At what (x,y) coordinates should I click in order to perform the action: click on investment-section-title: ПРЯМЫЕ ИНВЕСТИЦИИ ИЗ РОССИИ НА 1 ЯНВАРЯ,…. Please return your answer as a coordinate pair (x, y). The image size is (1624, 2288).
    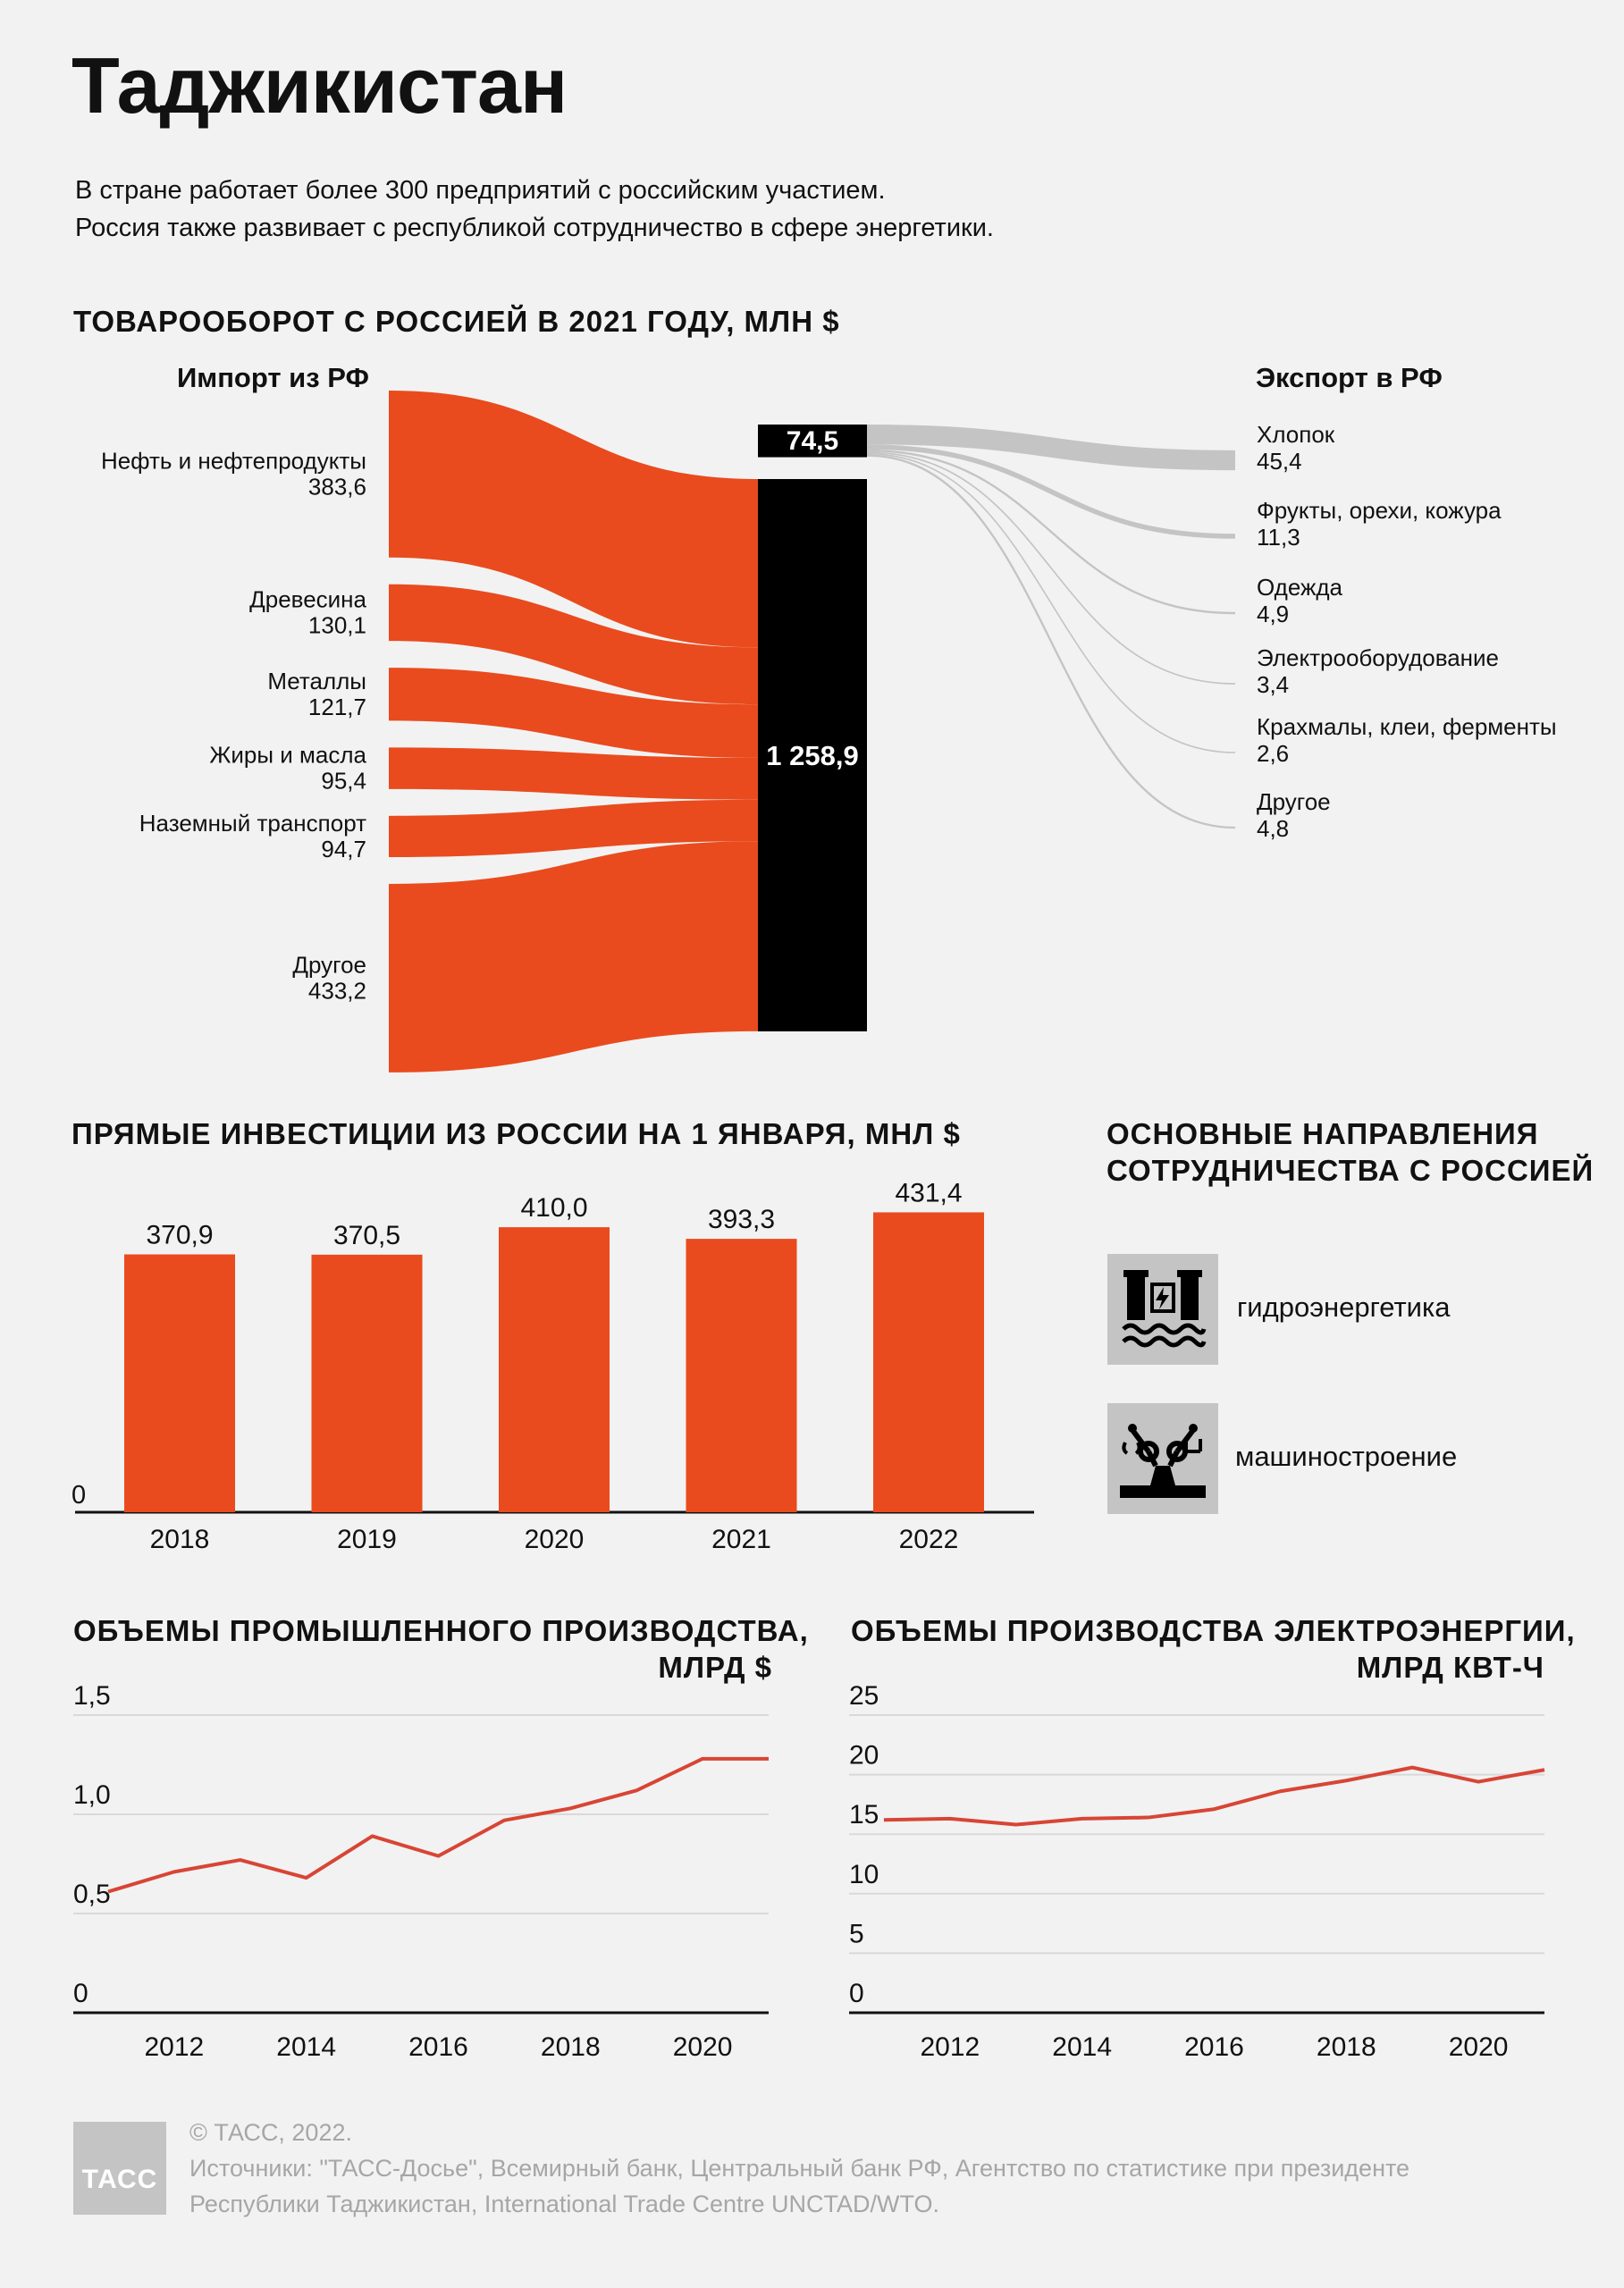
    Looking at the image, I should click on (517, 1133).